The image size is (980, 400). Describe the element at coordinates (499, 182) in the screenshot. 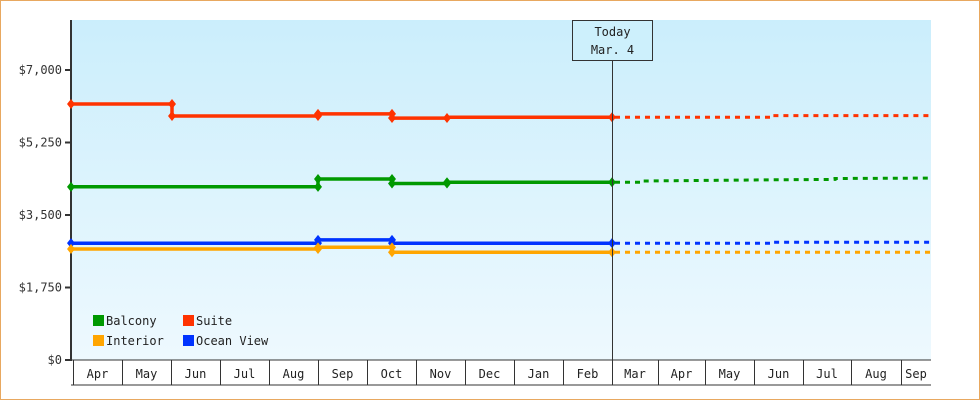

I see `series-balcony` at that location.